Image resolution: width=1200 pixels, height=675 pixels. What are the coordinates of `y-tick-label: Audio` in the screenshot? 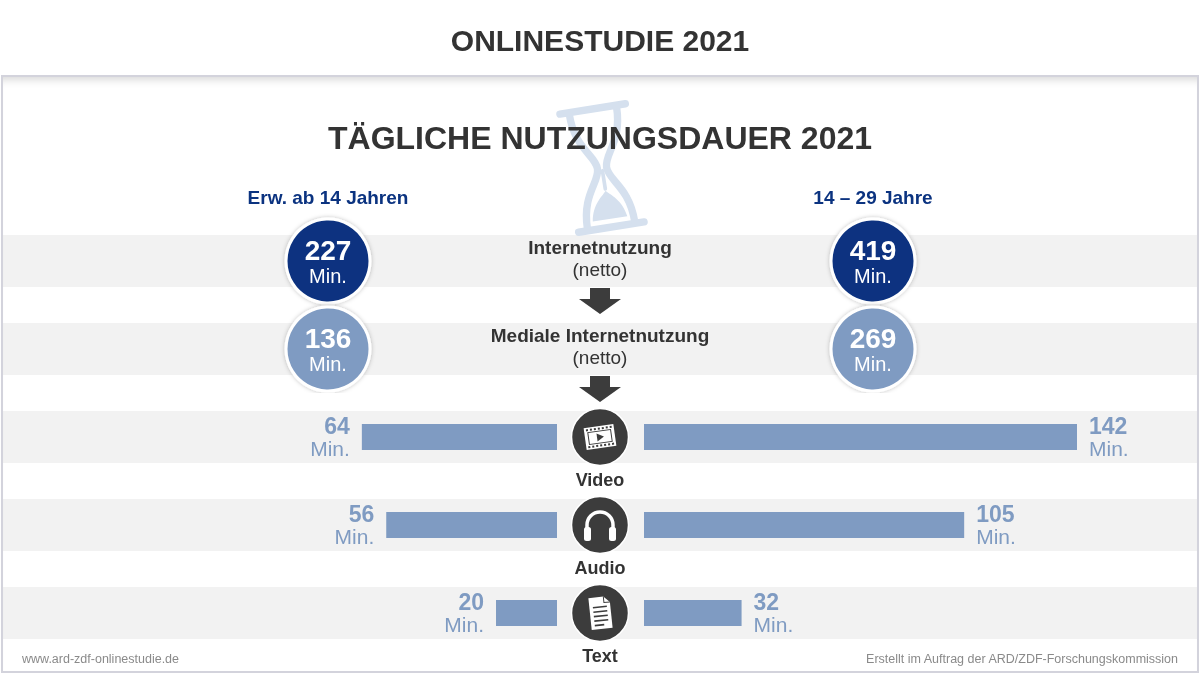 It's located at (600, 568).